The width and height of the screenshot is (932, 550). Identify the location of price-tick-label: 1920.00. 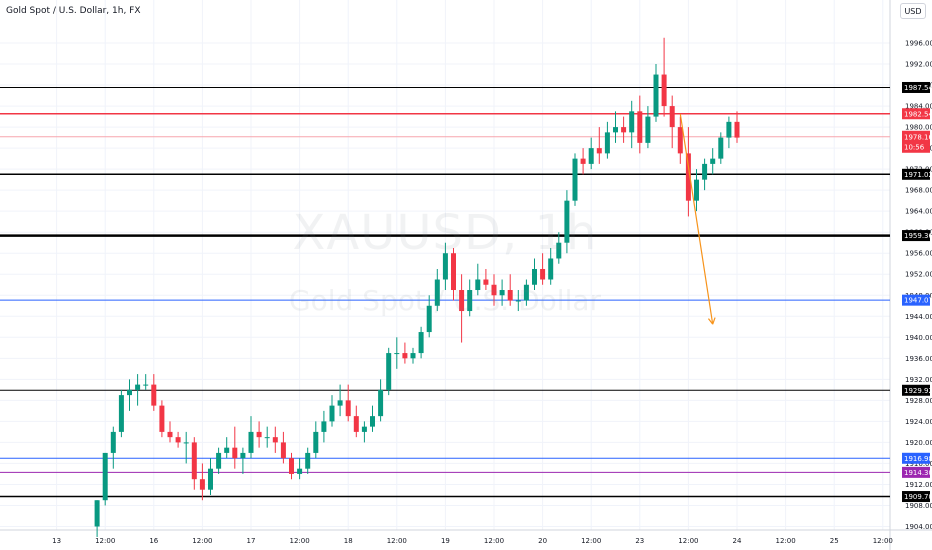
(918, 443).